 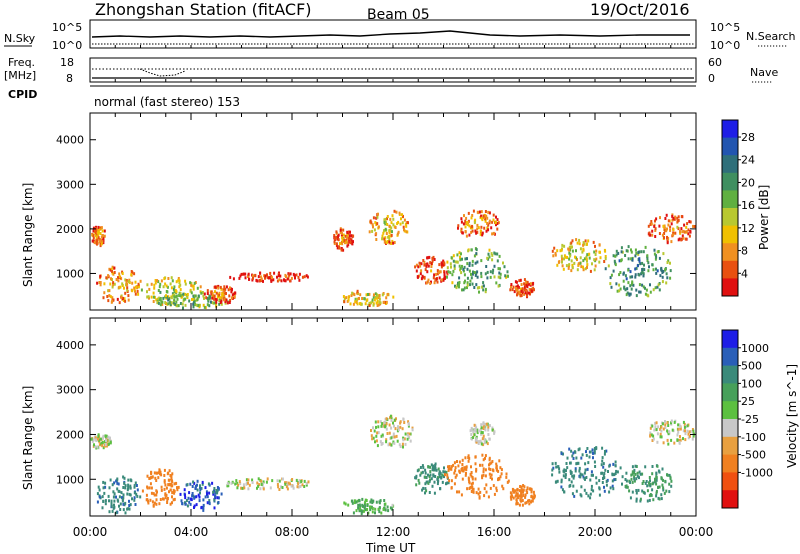 I want to click on velocity-colorbar-tick-label: 100, so click(x=751, y=383).